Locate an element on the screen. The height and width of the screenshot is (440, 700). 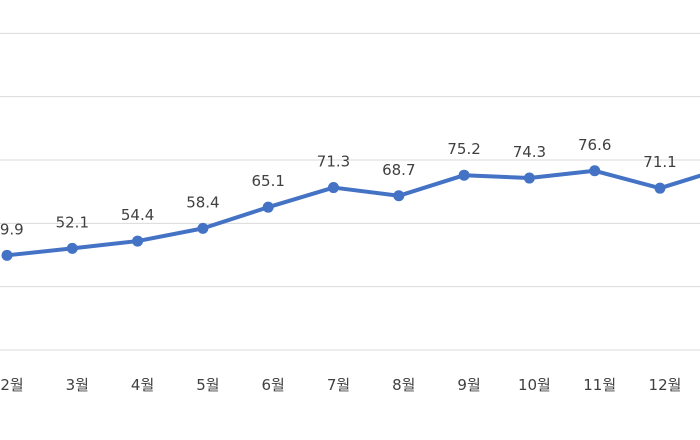
data-label-7: 68.7 is located at coordinates (398, 170).